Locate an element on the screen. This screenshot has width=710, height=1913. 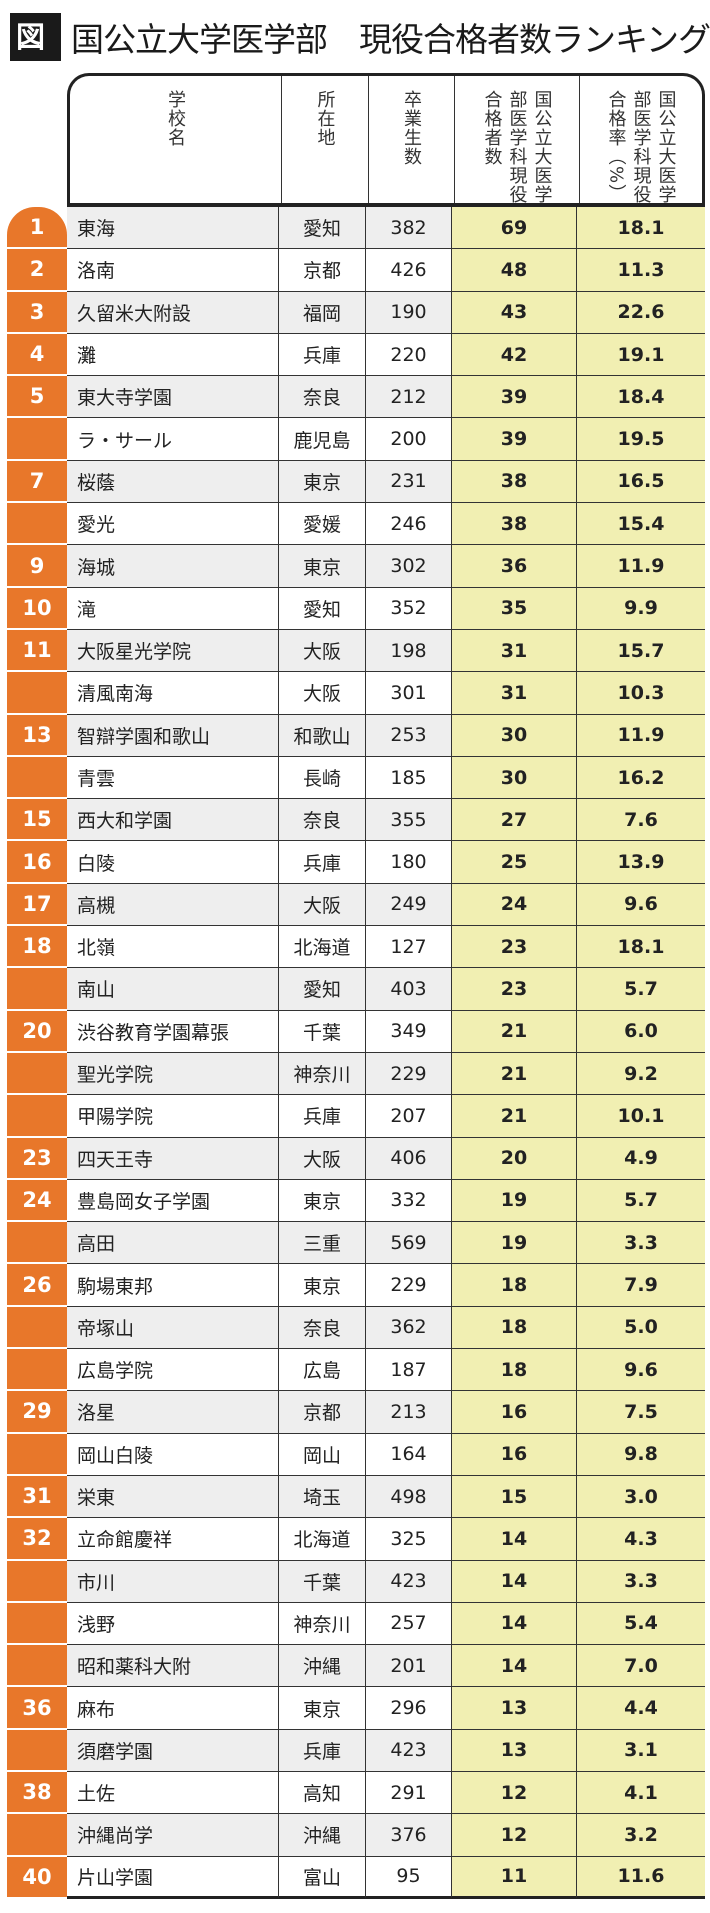
prefecture-cell: 千葉 is located at coordinates (322, 1581).